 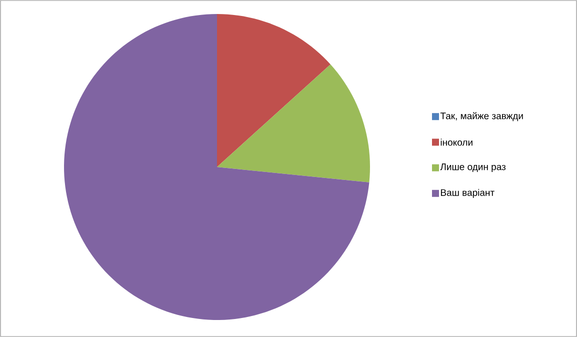 What do you see at coordinates (467, 193) in the screenshot?
I see `legend-label: Ваш варіант` at bounding box center [467, 193].